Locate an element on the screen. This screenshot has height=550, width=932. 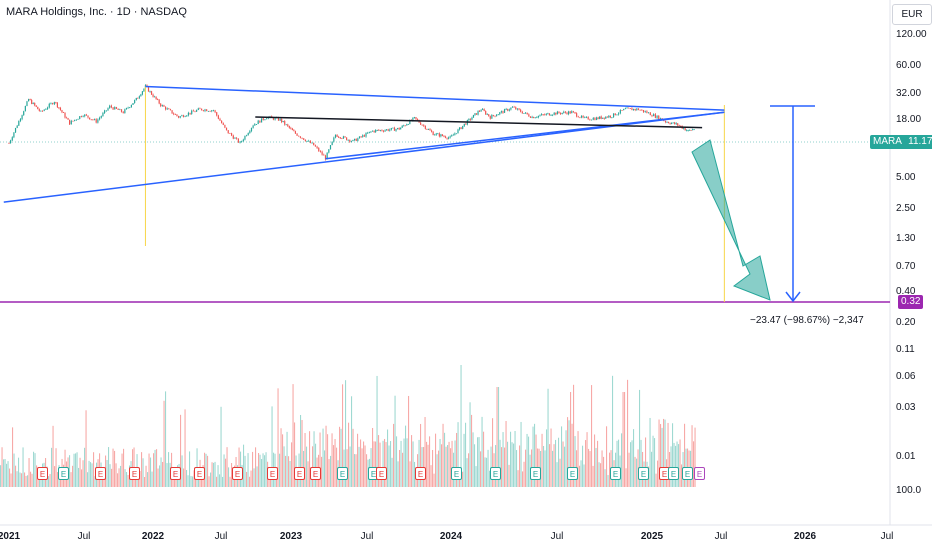
y-tick-label: 32.00 is located at coordinates (909, 93).